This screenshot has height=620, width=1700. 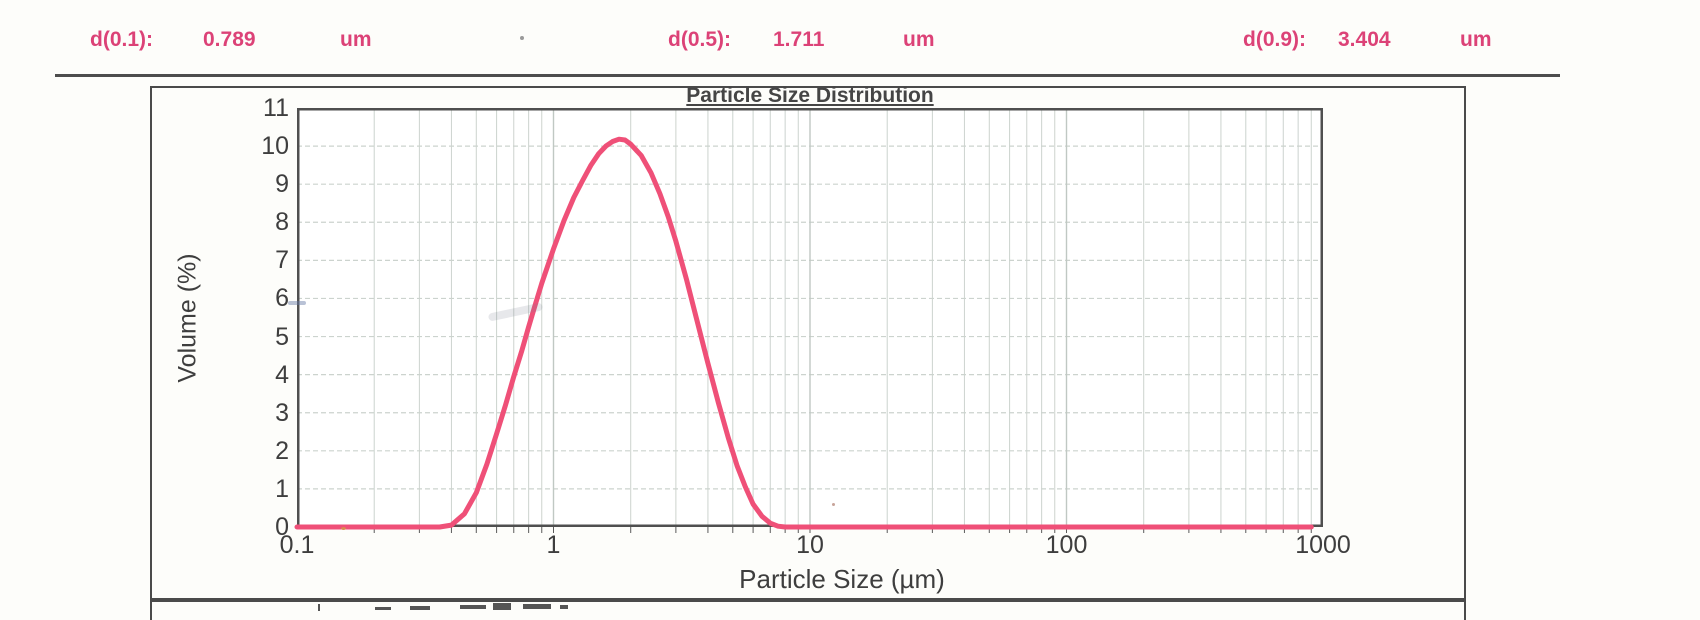 What do you see at coordinates (810, 545) in the screenshot?
I see `x-tick-label: 10` at bounding box center [810, 545].